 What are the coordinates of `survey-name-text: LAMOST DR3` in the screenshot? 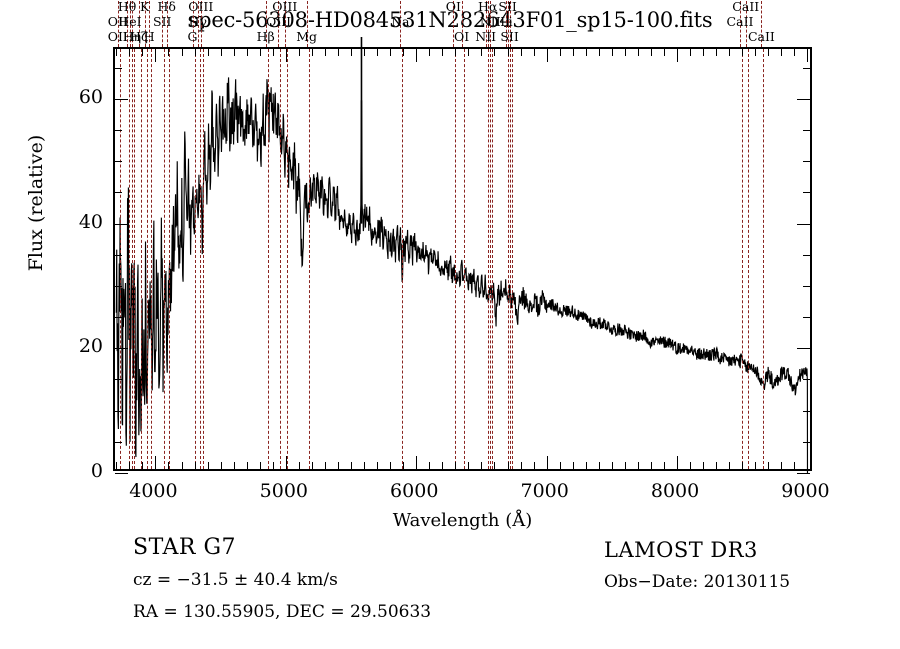 It's located at (681, 550).